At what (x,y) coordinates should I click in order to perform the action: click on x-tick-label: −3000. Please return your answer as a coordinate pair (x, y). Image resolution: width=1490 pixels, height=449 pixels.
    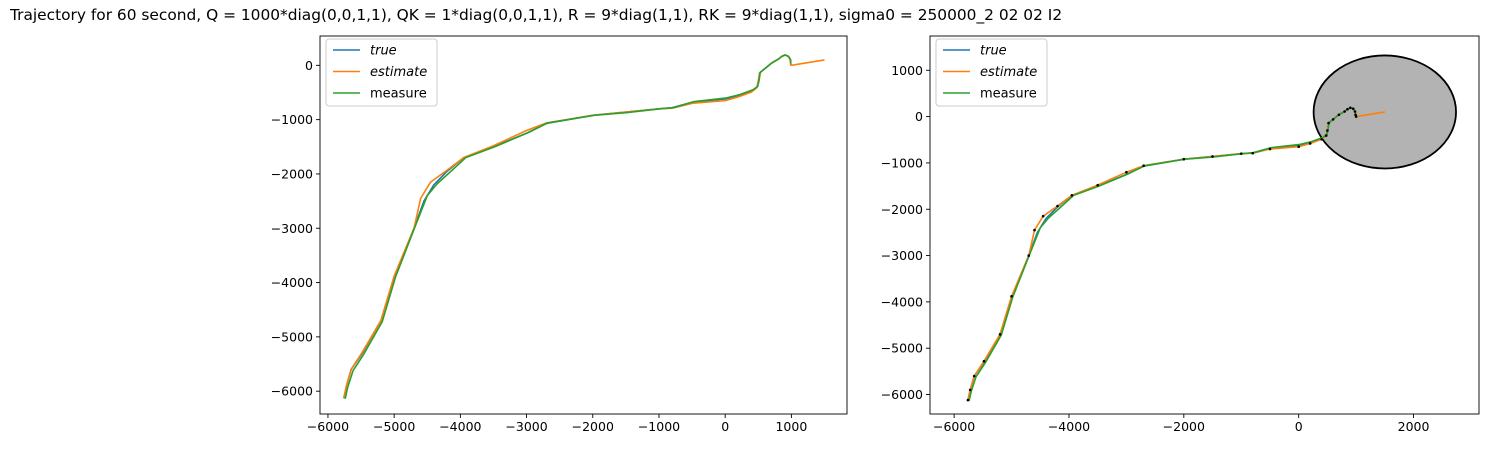
    Looking at the image, I should click on (526, 426).